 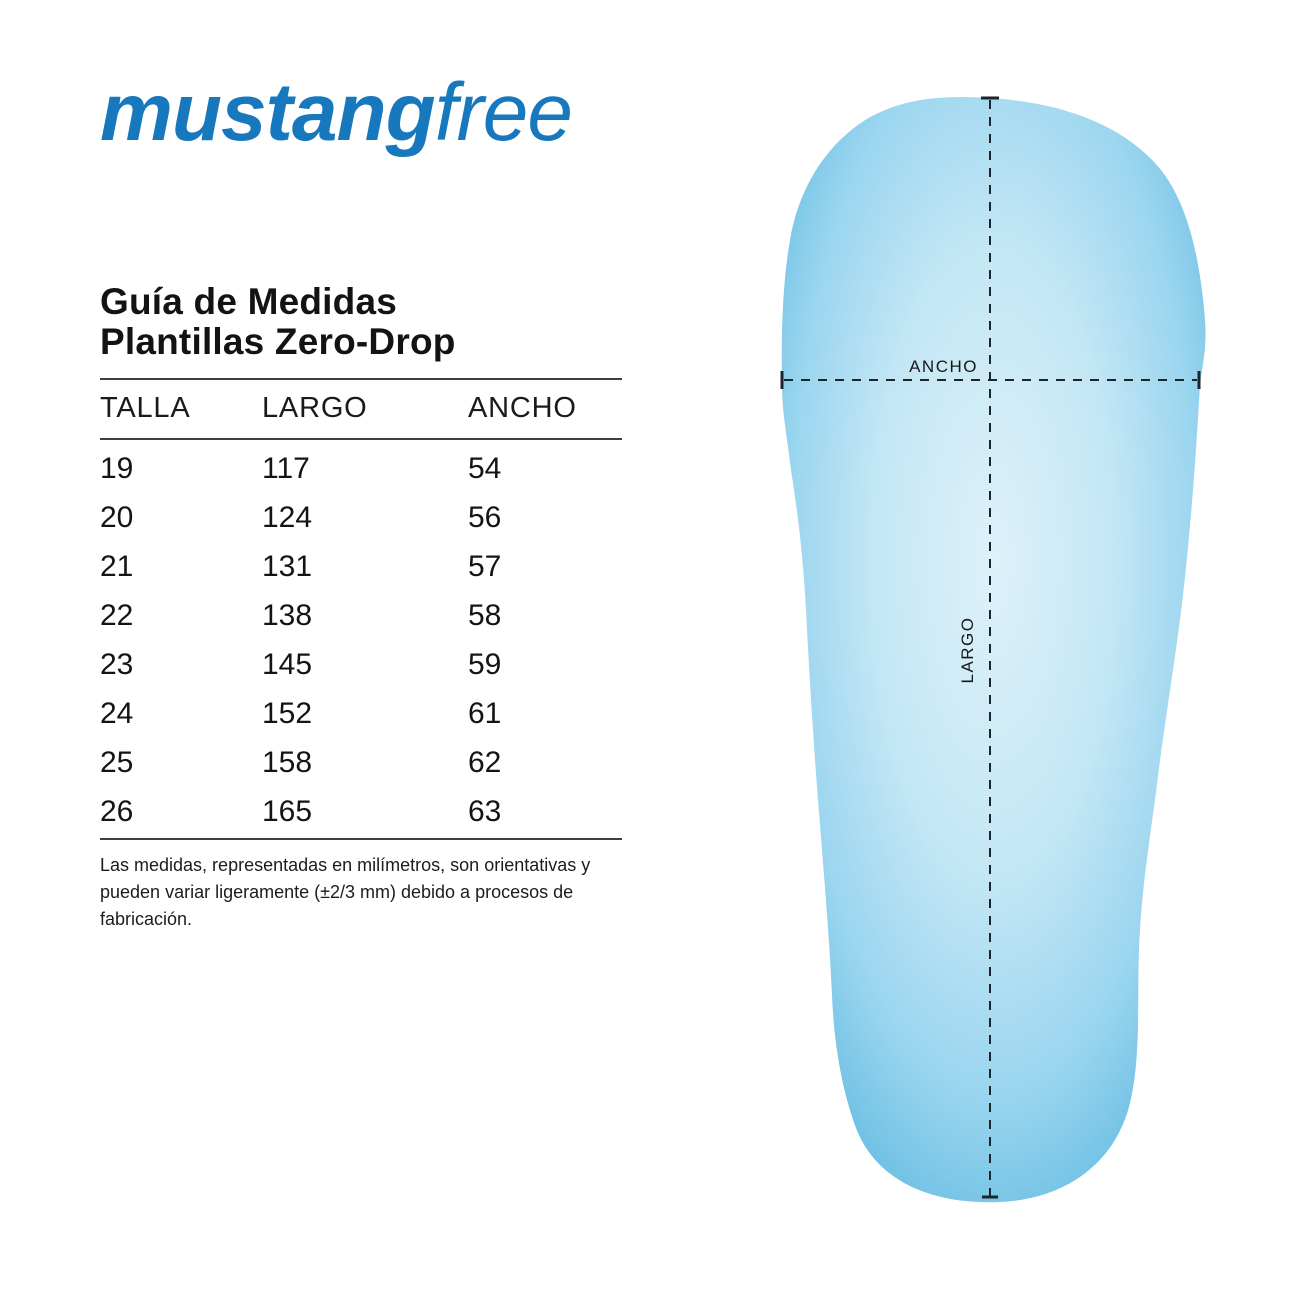 What do you see at coordinates (117, 664) in the screenshot?
I see `cell-talla: 23` at bounding box center [117, 664].